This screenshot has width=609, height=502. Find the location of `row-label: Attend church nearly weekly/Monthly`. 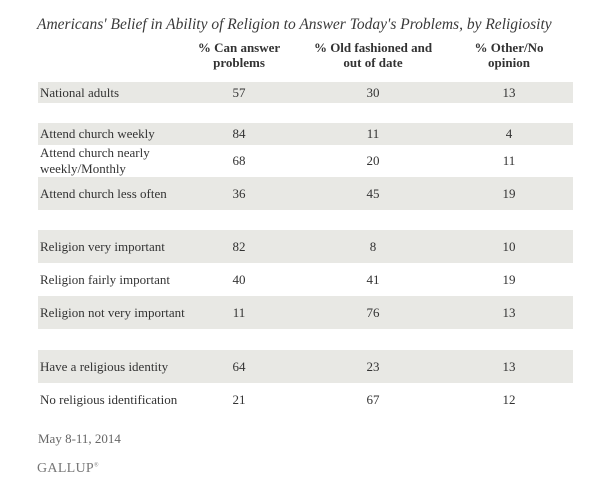

row-label: Attend church nearly weekly/Monthly is located at coordinates (95, 160).